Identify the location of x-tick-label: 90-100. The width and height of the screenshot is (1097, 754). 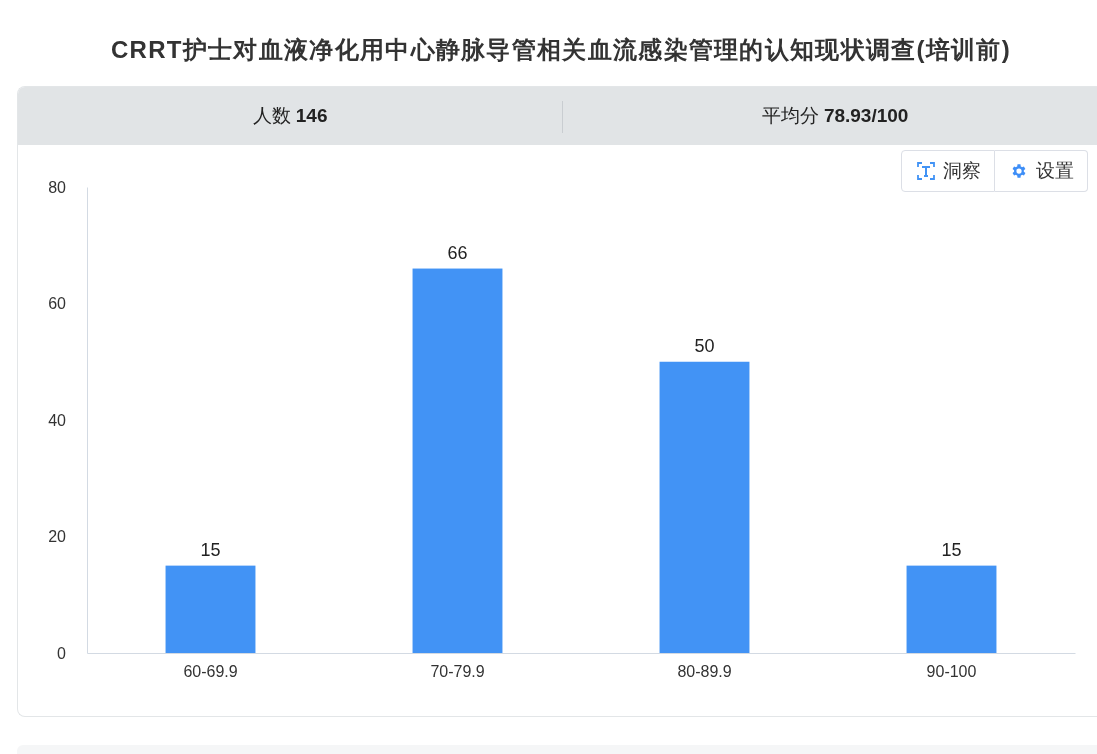
(951, 672).